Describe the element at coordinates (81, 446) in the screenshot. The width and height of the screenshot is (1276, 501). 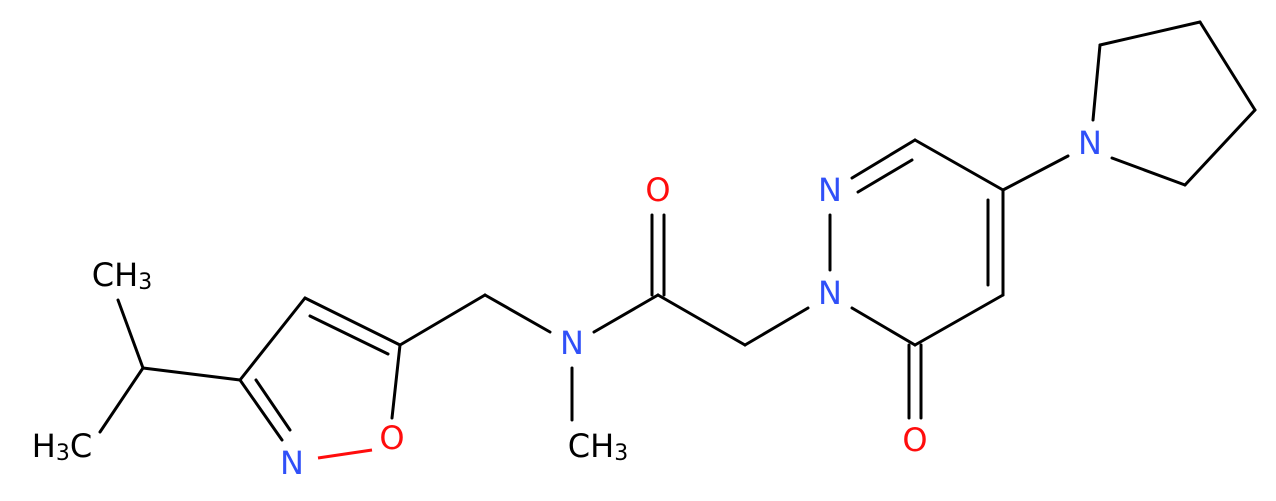
I see `atom-label-part: C` at that location.